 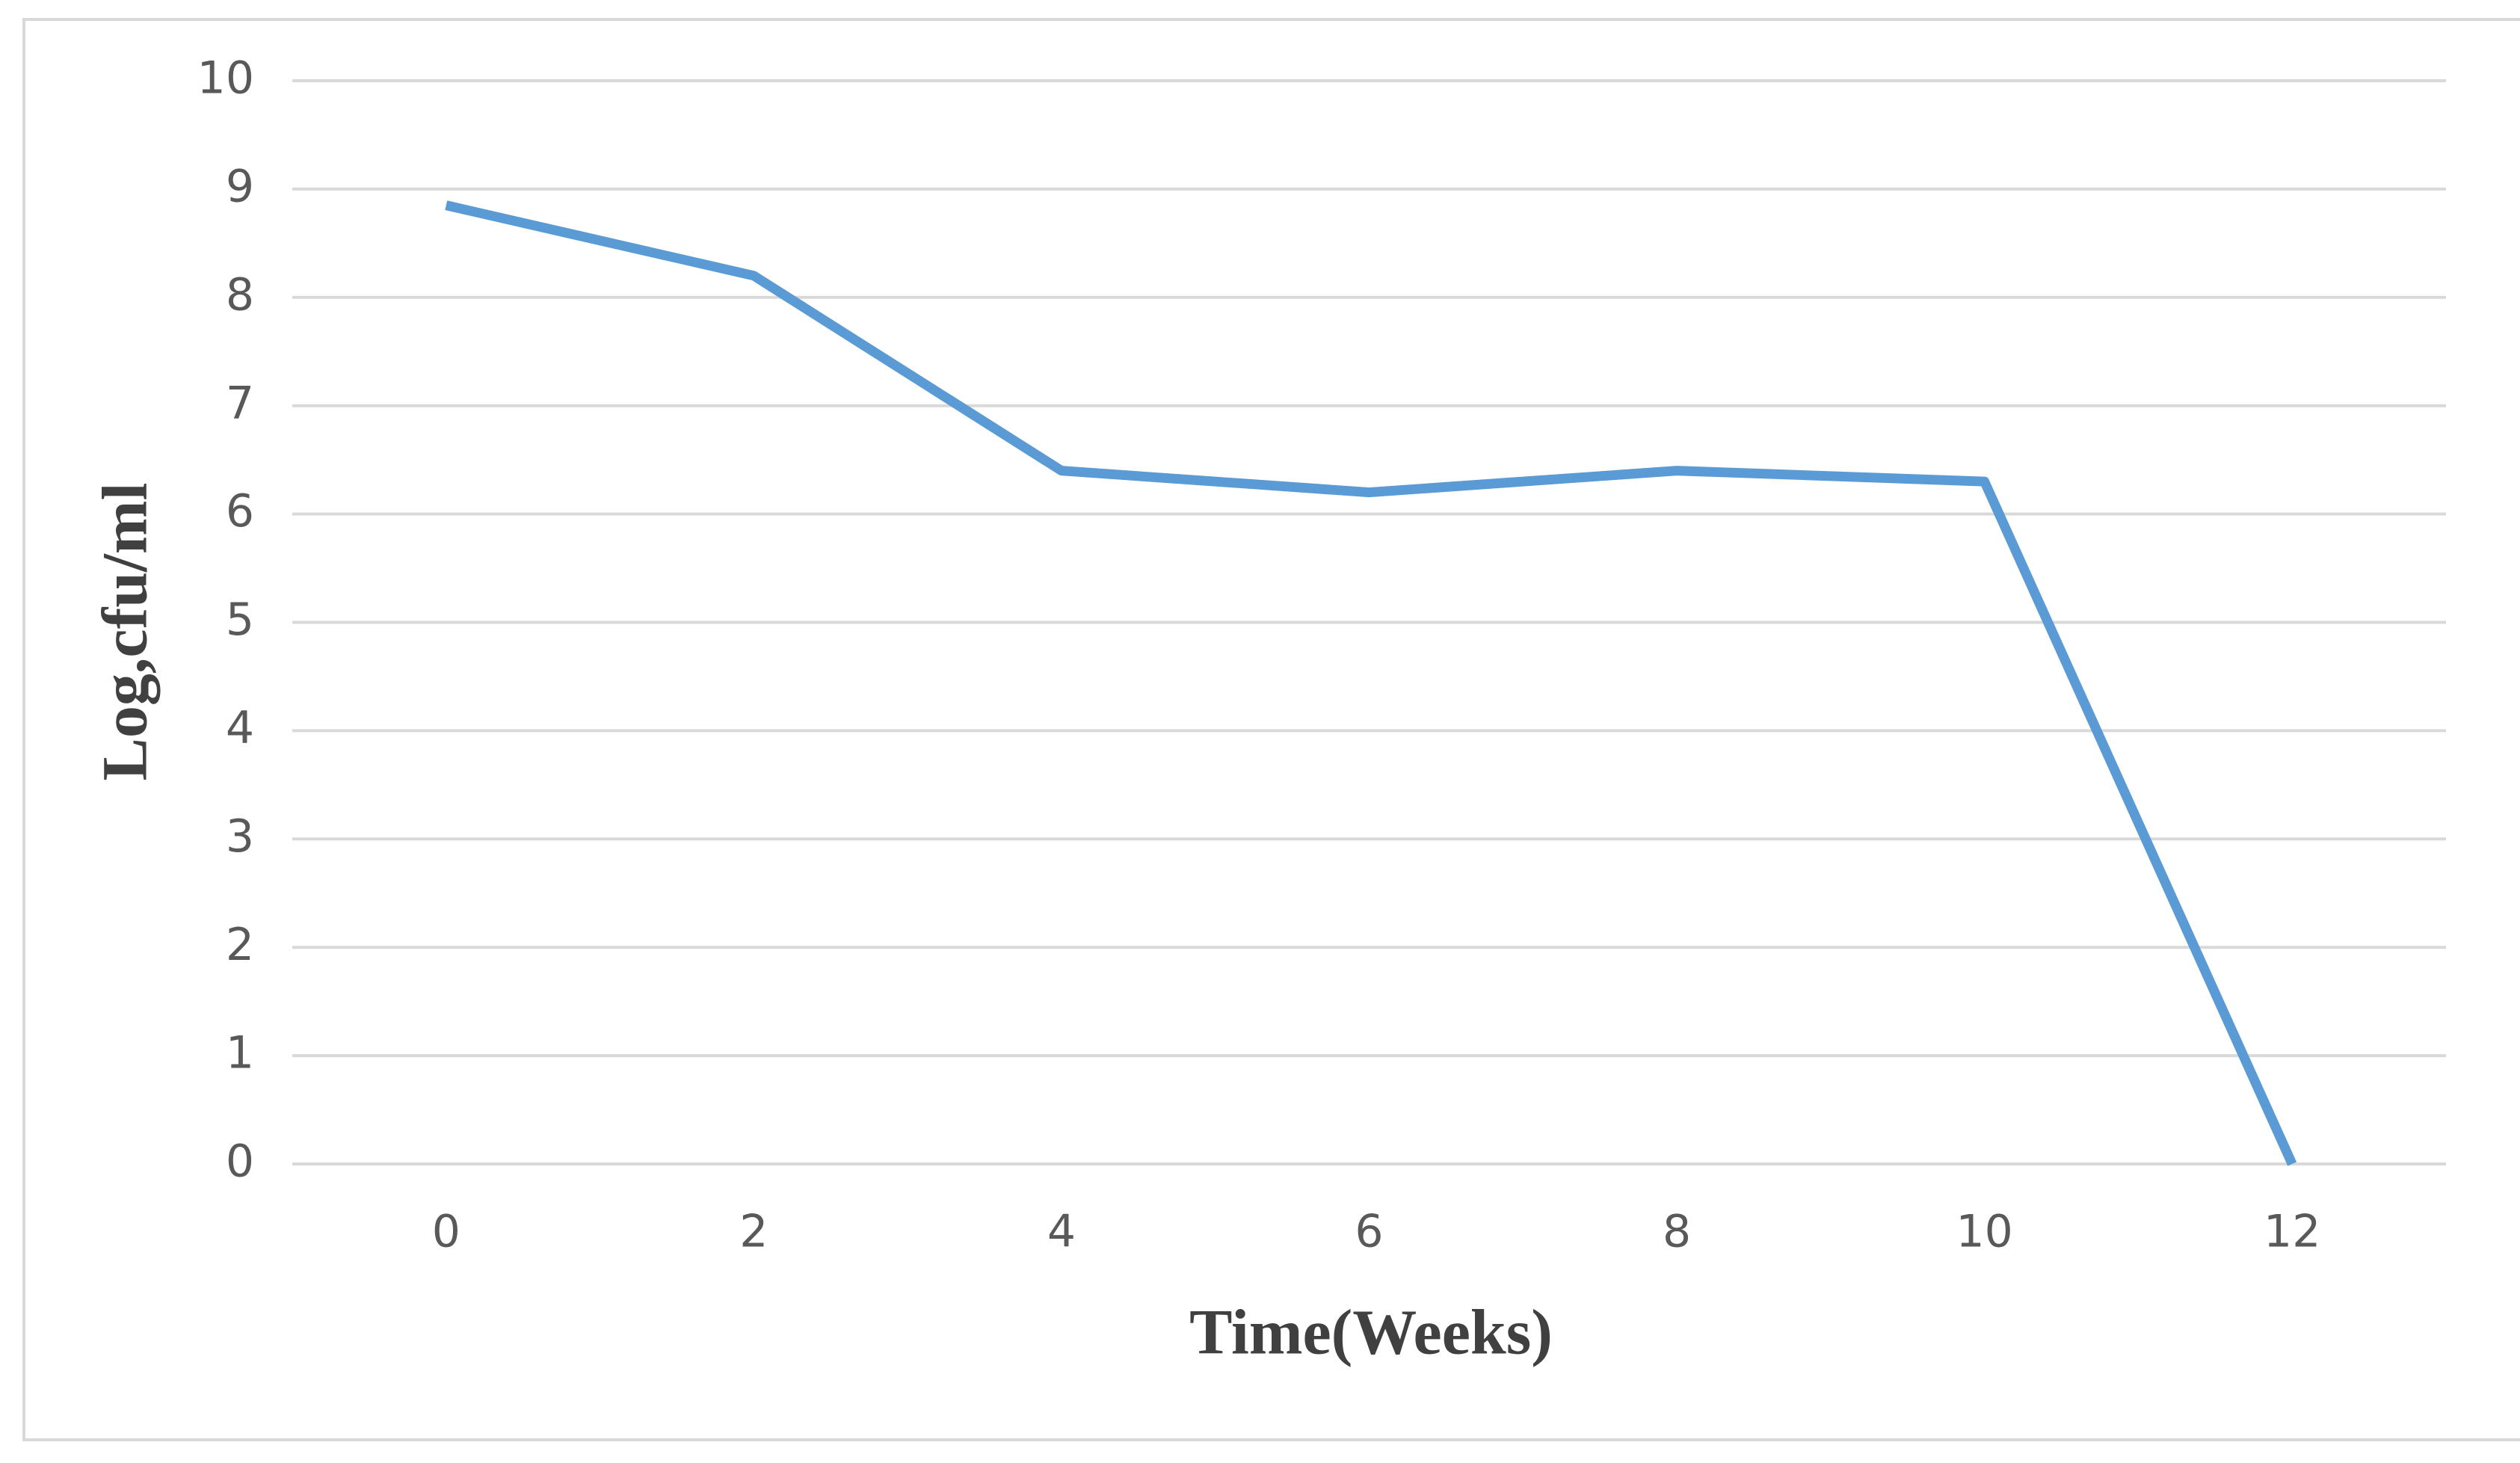 What do you see at coordinates (240, 294) in the screenshot?
I see `y-tick-label: 8` at bounding box center [240, 294].